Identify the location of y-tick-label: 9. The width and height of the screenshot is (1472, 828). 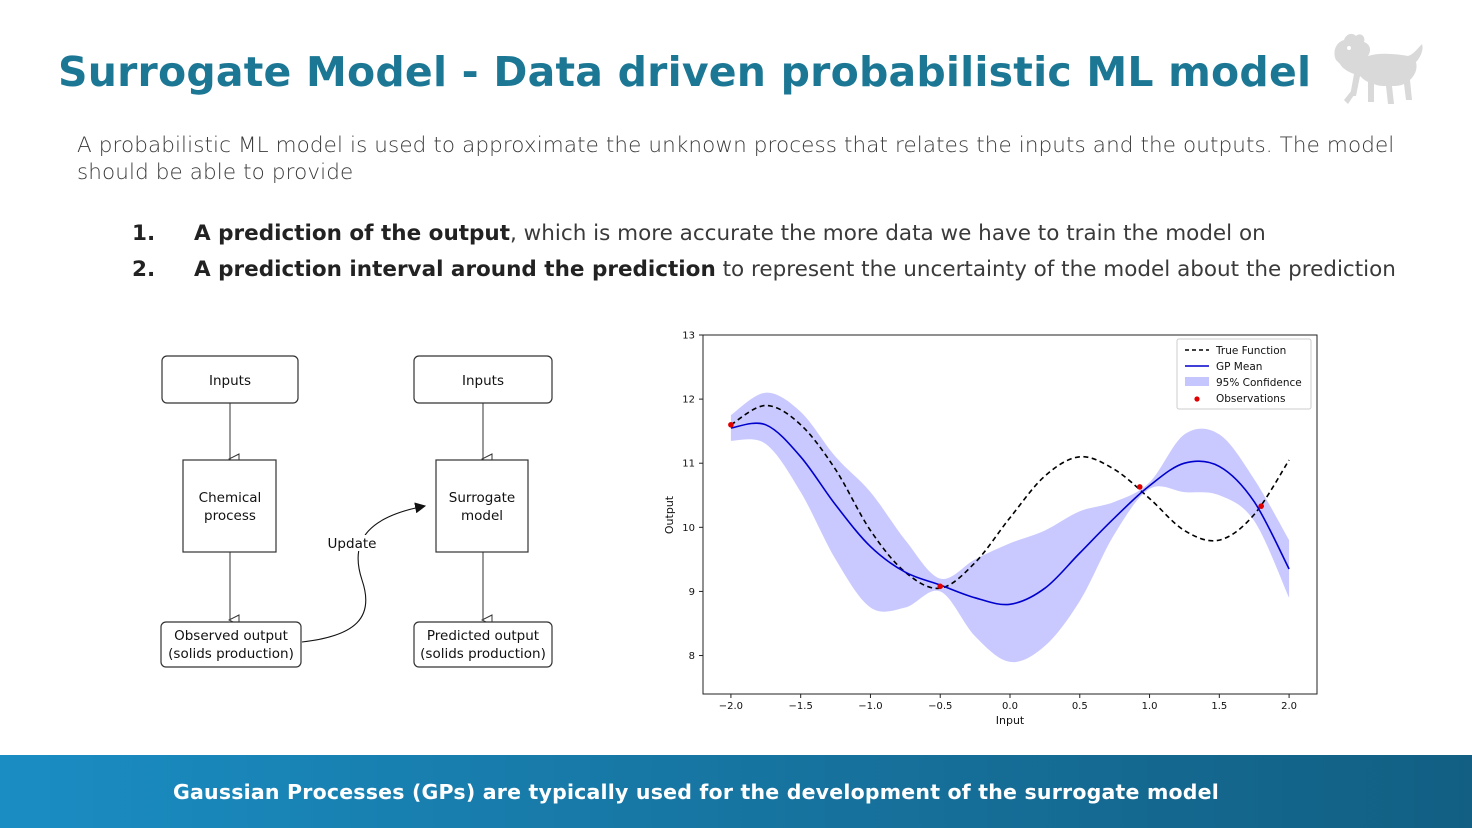
(692, 592).